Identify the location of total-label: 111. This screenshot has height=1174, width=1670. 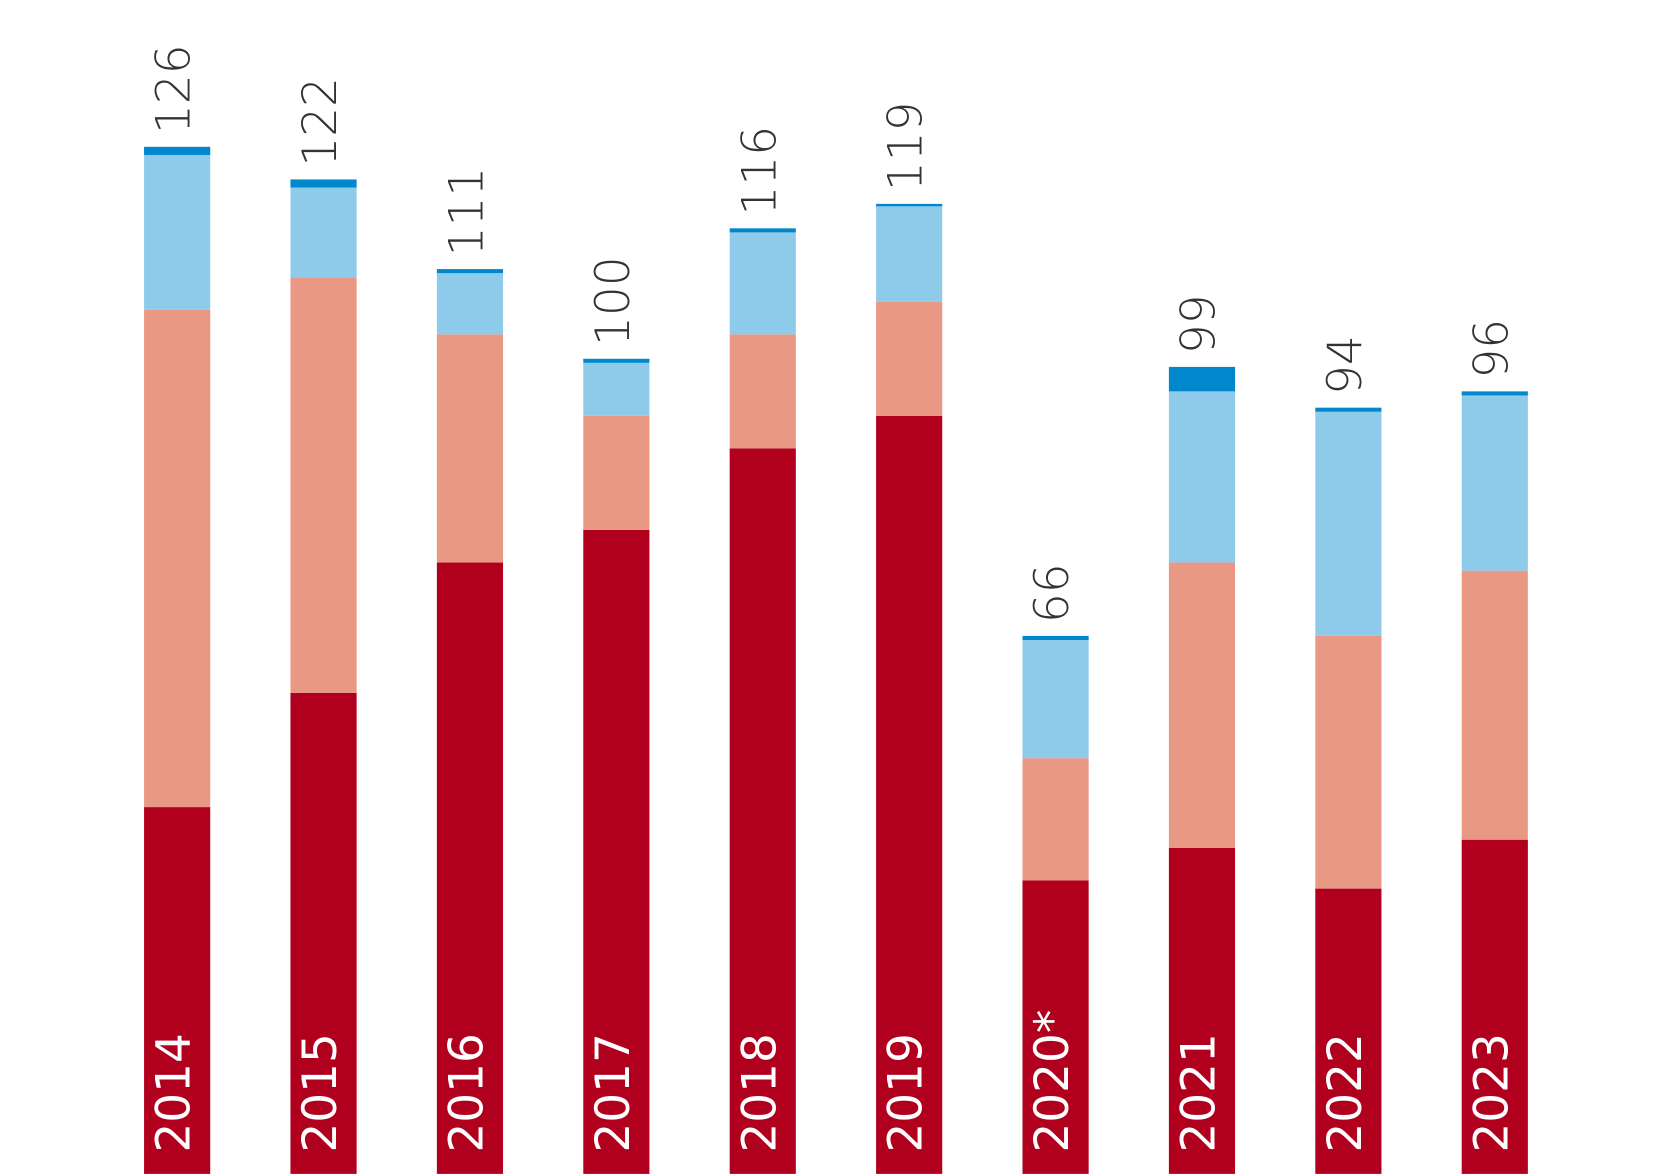
(466, 212).